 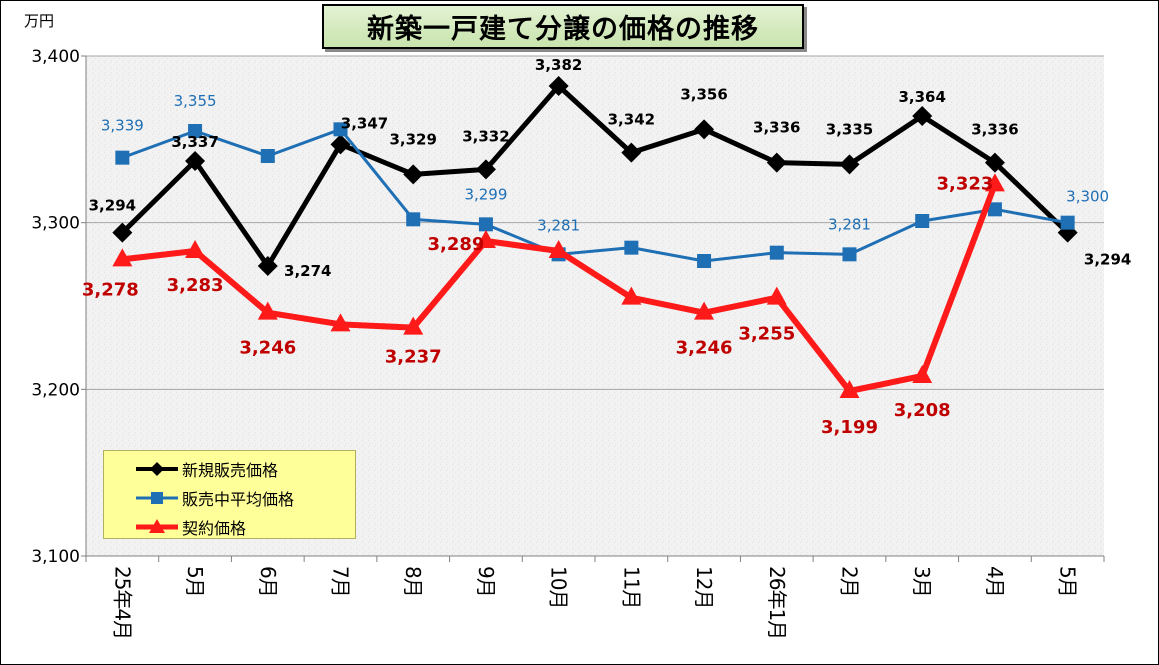 What do you see at coordinates (849, 129) in the screenshot?
I see `data-label-series-0: 3,335` at bounding box center [849, 129].